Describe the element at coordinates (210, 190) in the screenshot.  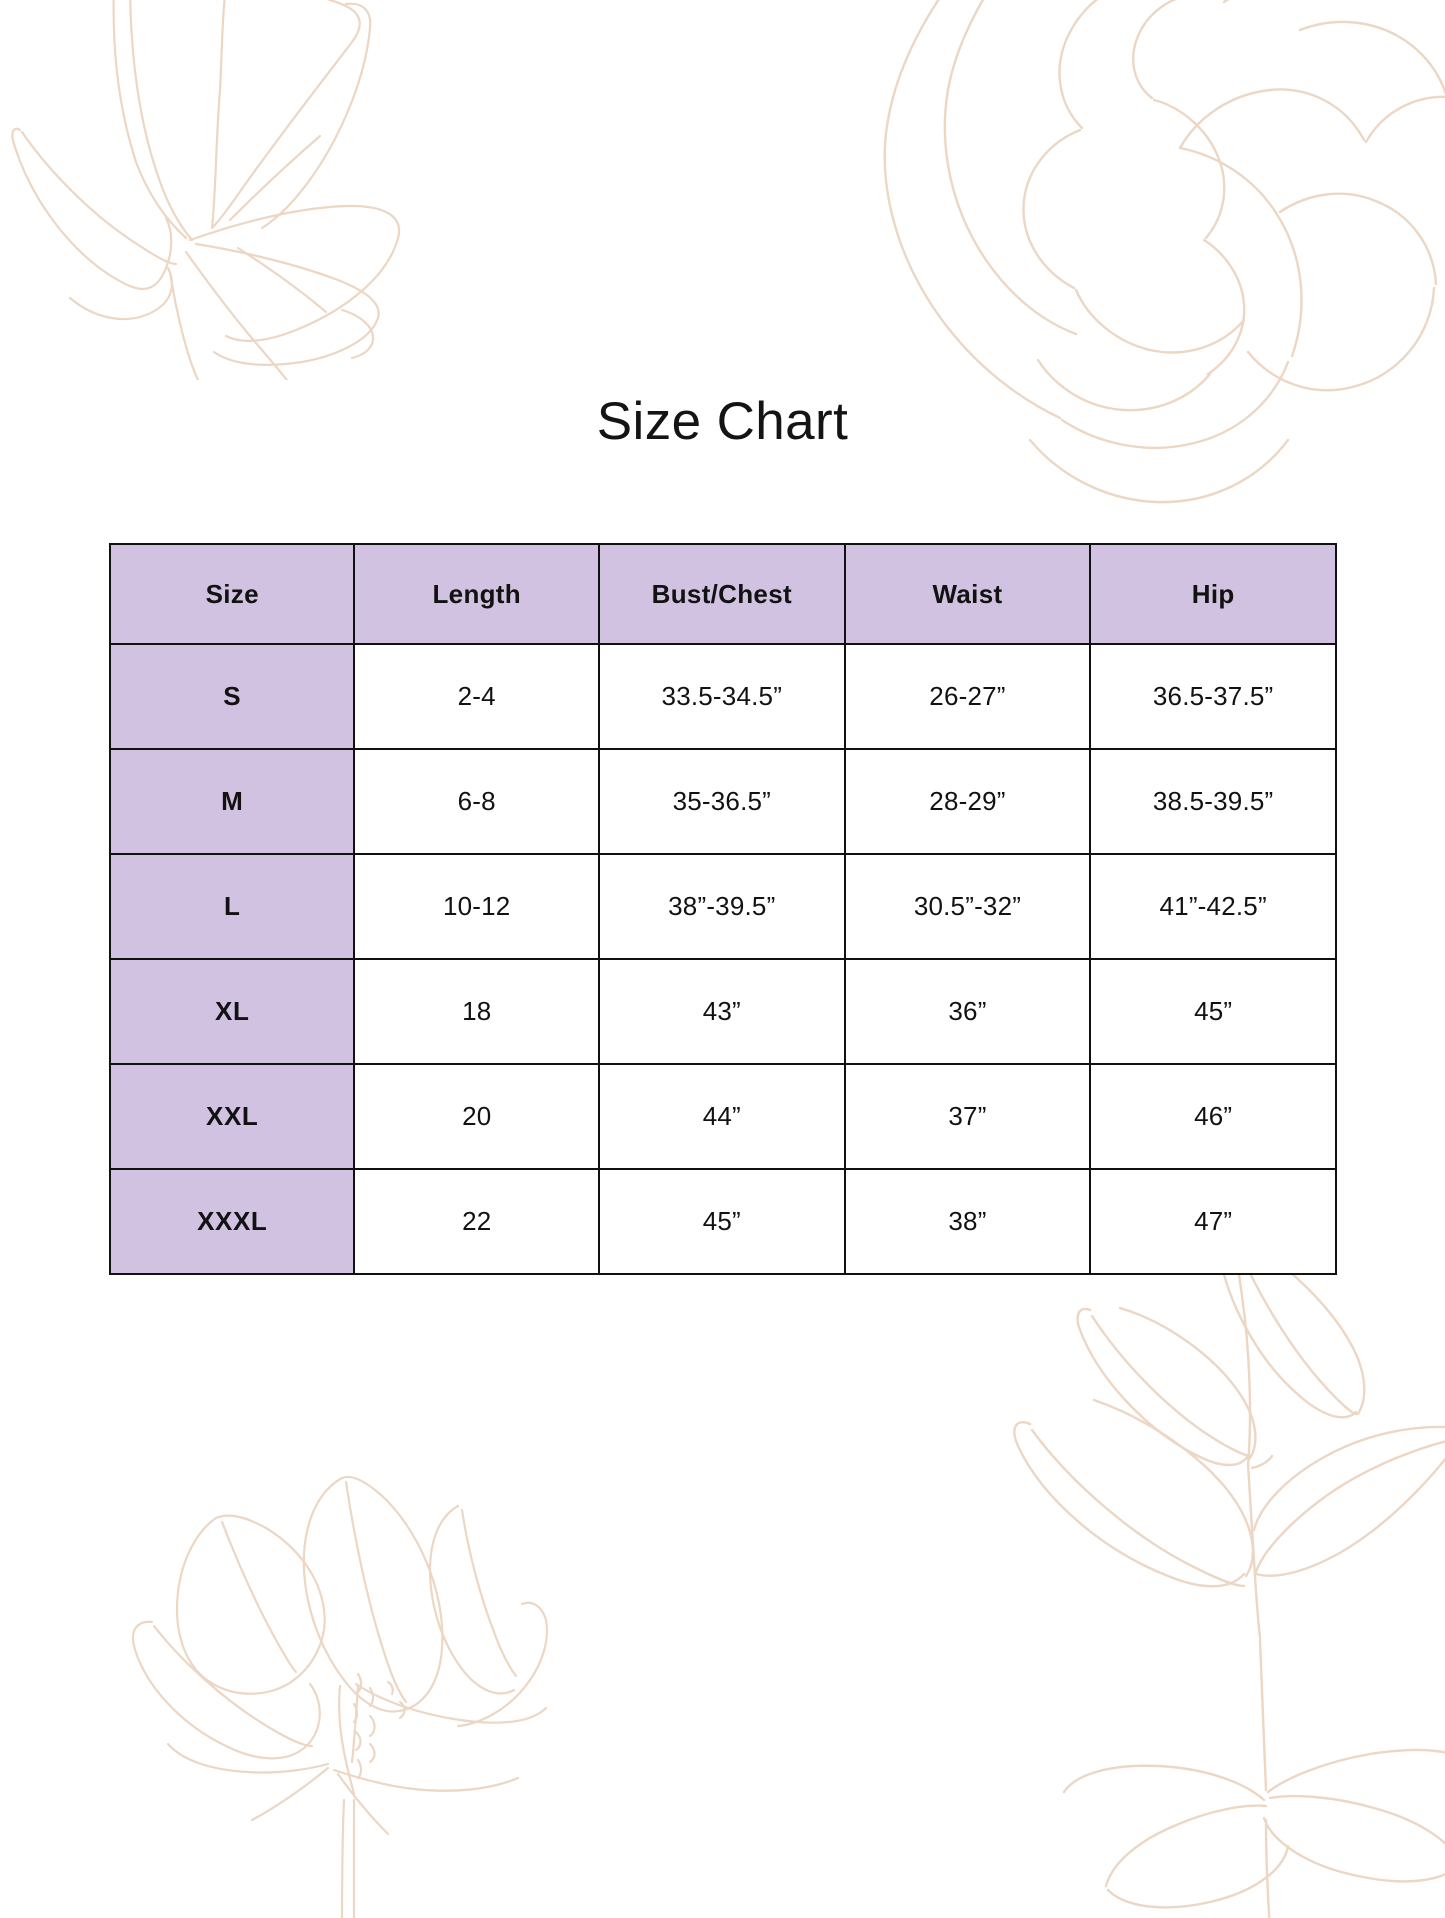
I see `magnolia-flower-icon` at that location.